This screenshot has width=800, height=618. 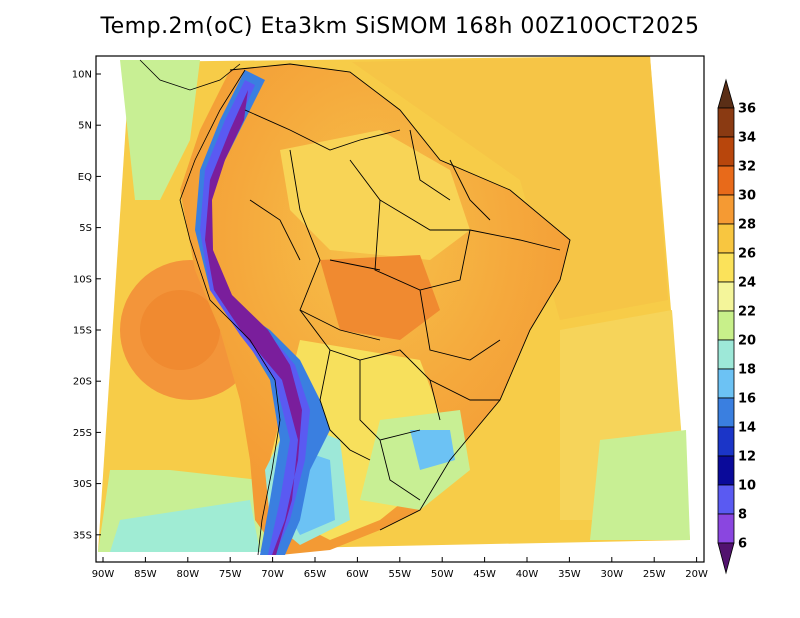 I want to click on lat-tick-label: 5S, so click(x=85, y=228).